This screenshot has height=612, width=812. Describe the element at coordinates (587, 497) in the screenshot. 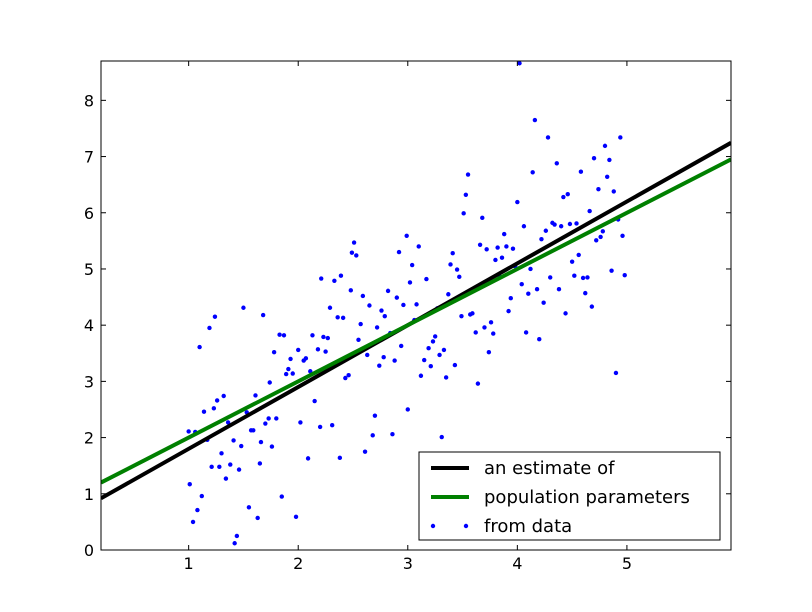

I see `legend-label: population parameters` at that location.